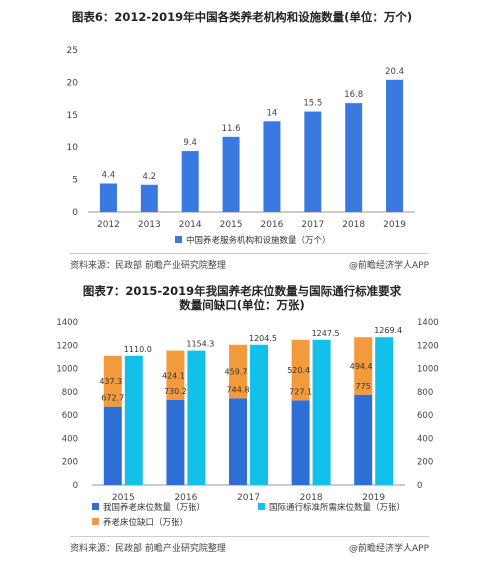 The width and height of the screenshot is (484, 561). Describe the element at coordinates (231, 129) in the screenshot. I see `bar-value-label: 11.6` at that location.